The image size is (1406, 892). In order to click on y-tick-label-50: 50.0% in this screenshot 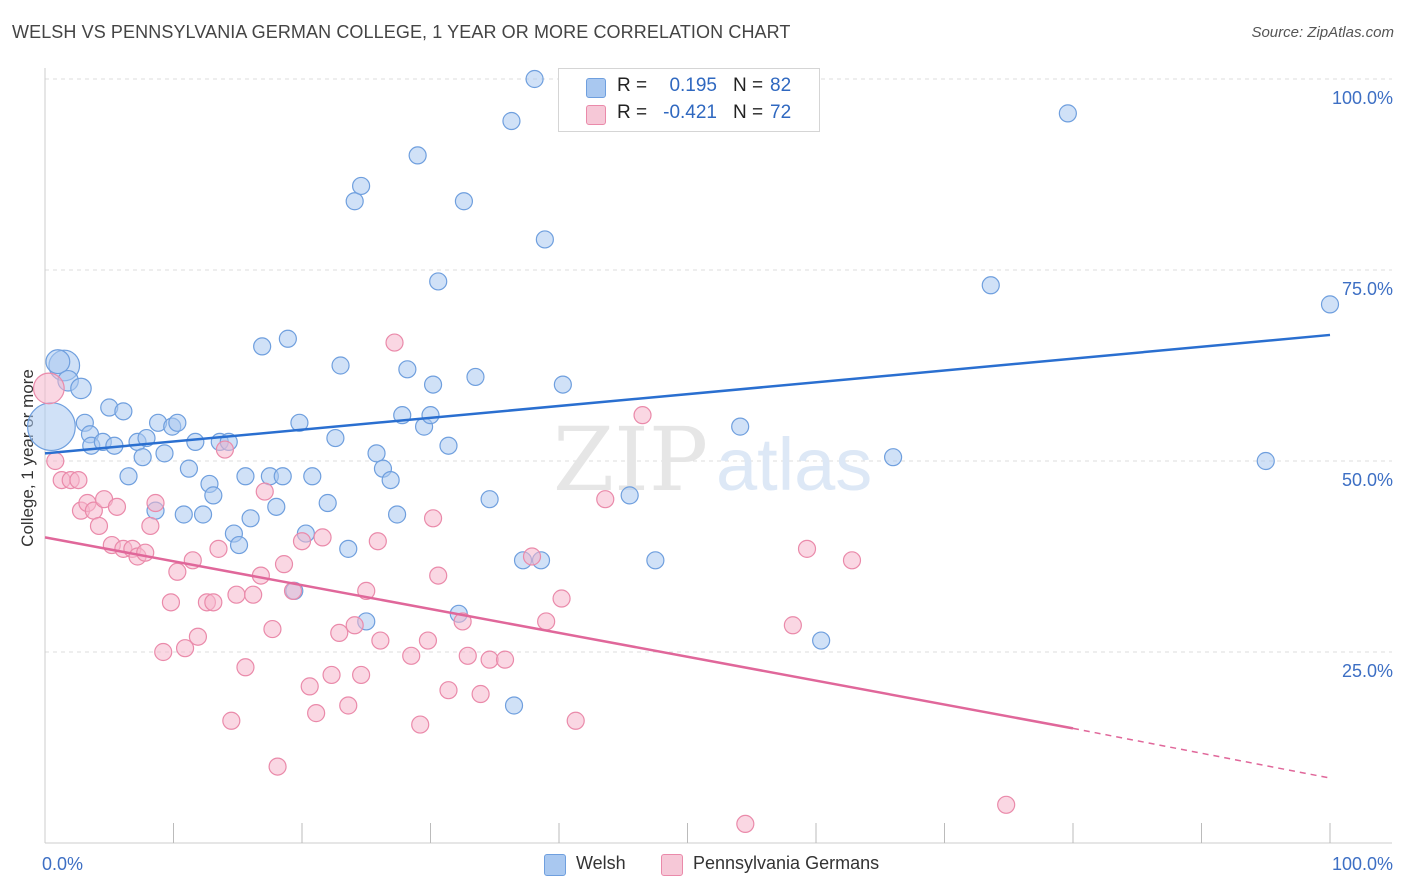, I will do `click(1367, 480)`.